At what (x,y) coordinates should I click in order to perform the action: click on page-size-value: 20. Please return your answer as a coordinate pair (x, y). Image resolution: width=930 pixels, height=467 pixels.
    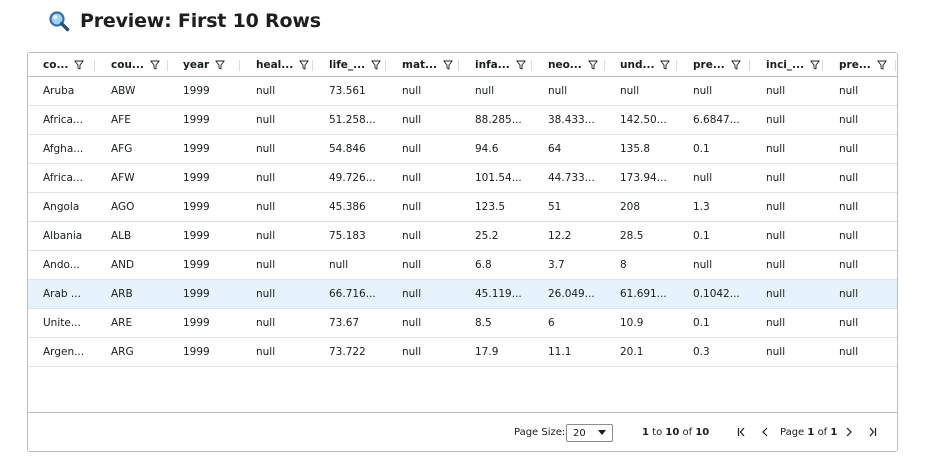
    Looking at the image, I should click on (579, 433).